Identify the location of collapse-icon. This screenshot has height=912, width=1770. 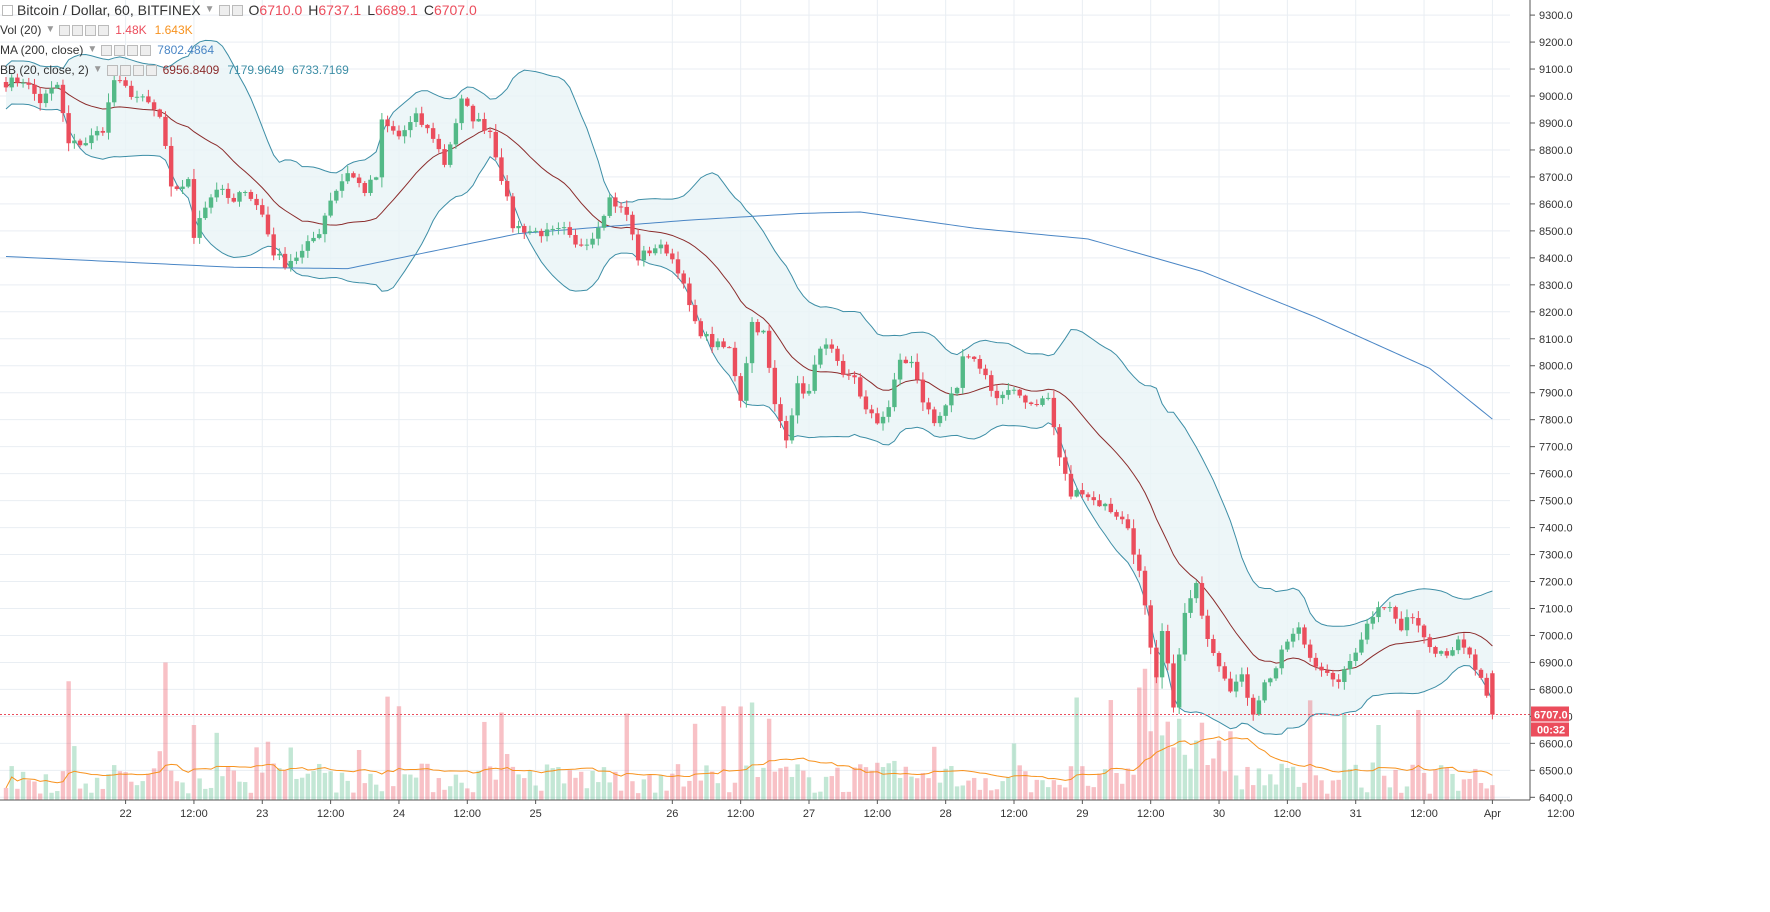
(7, 10).